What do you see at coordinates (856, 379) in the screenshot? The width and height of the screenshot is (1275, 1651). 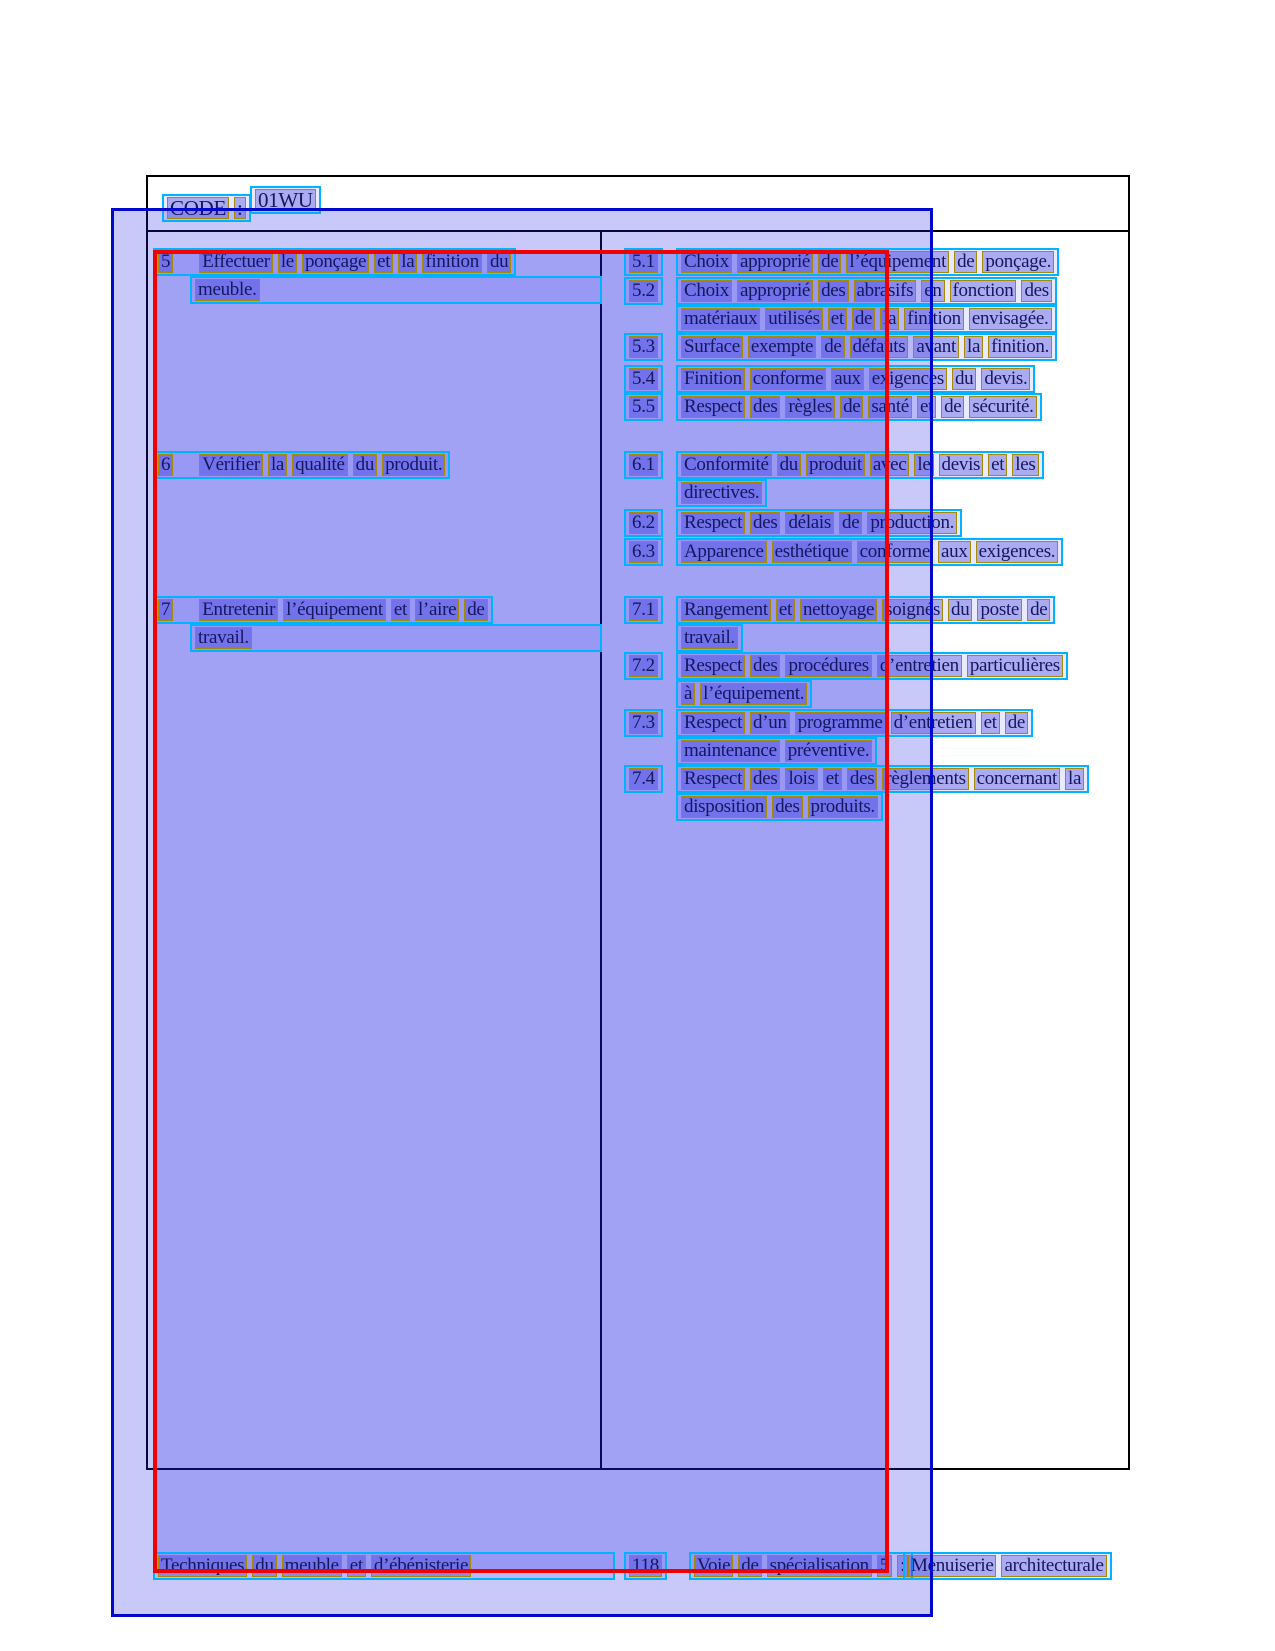 I see `criterion-line: Finition conforme aux exigences du devis.` at bounding box center [856, 379].